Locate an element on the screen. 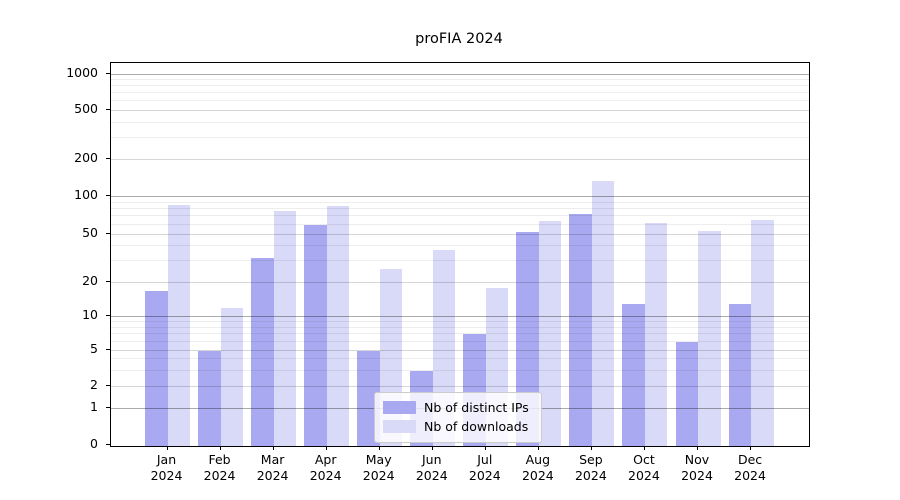 This screenshot has height=500, width=900. bar-downloads-sep is located at coordinates (603, 313).